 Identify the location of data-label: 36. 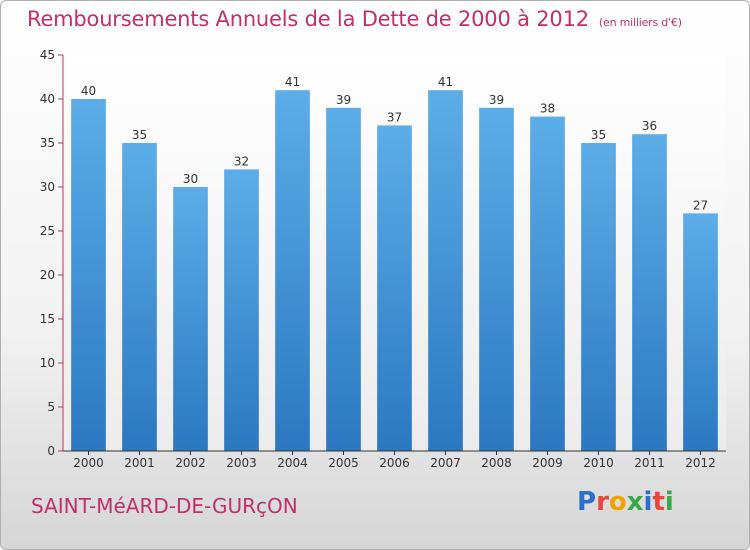
(649, 126).